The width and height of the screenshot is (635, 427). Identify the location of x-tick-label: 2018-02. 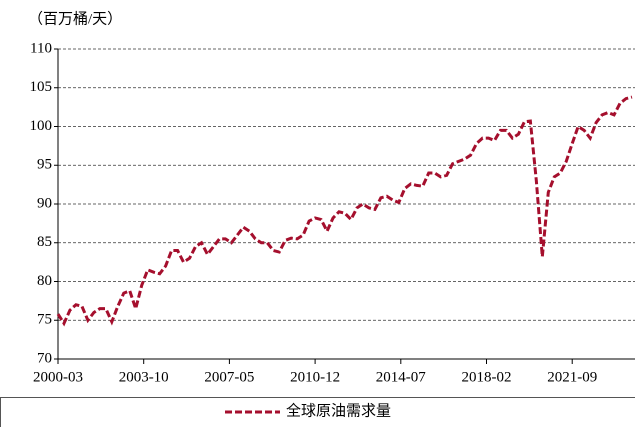
(487, 377).